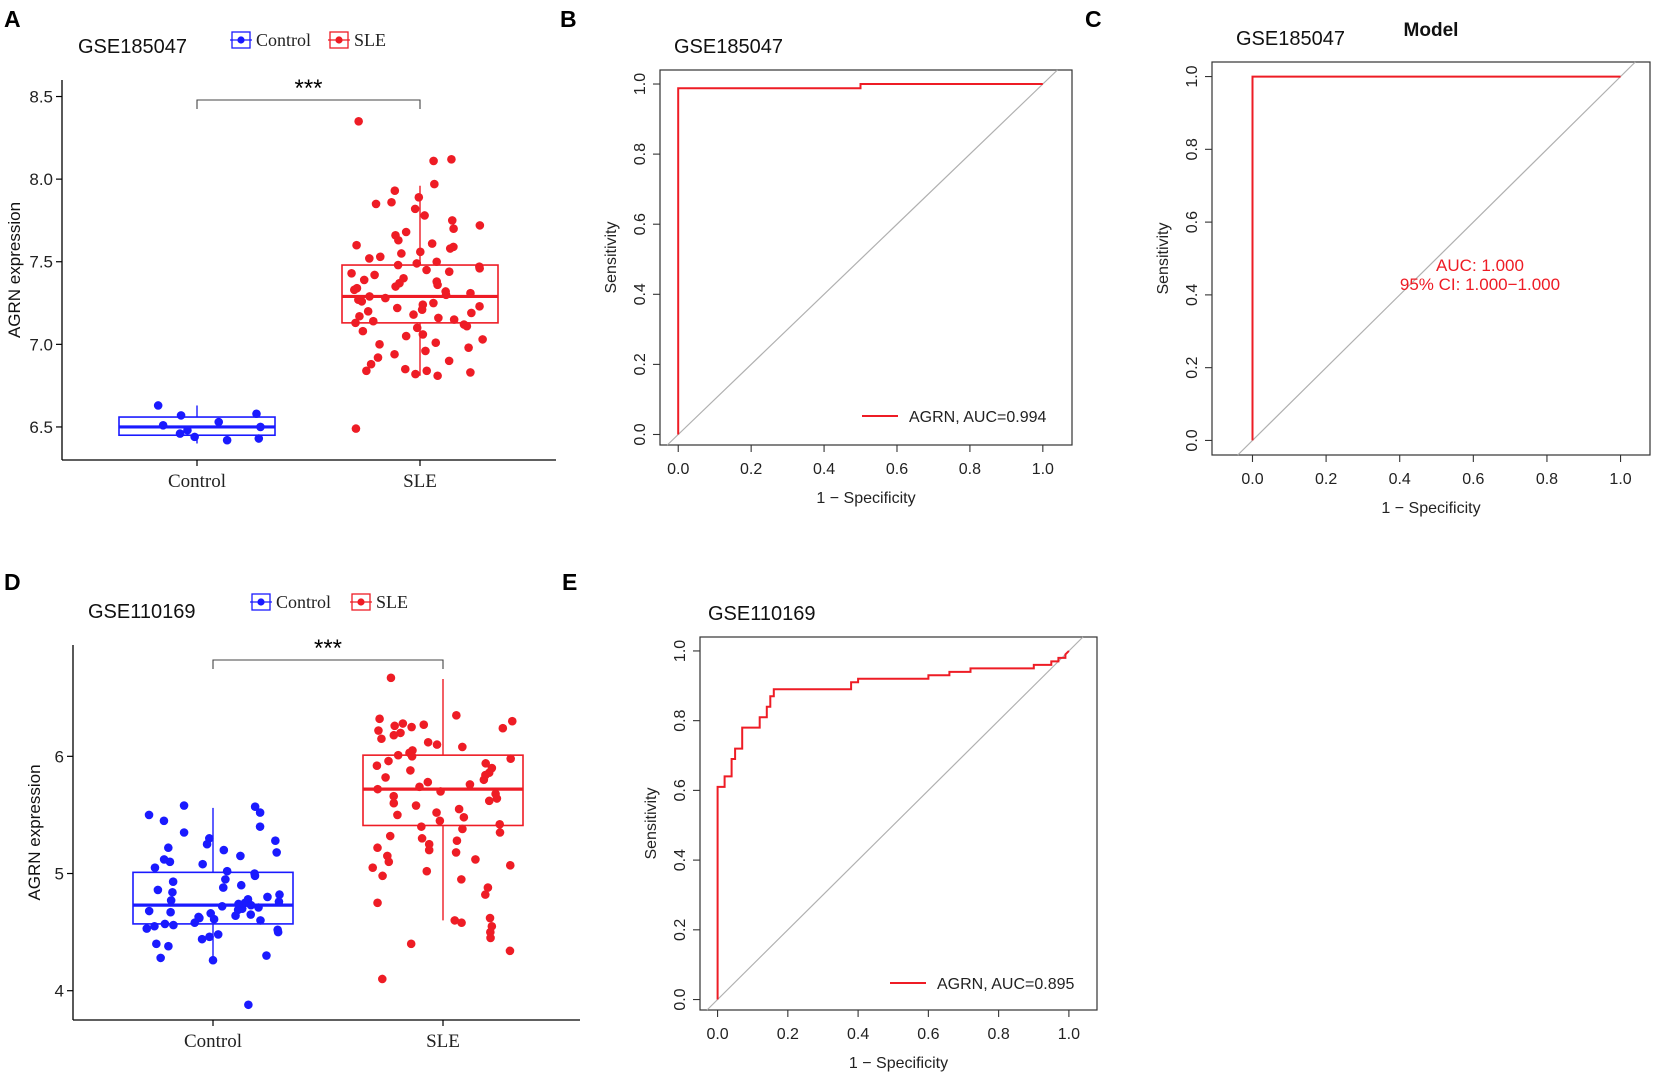  I want to click on group-control, so click(197, 423).